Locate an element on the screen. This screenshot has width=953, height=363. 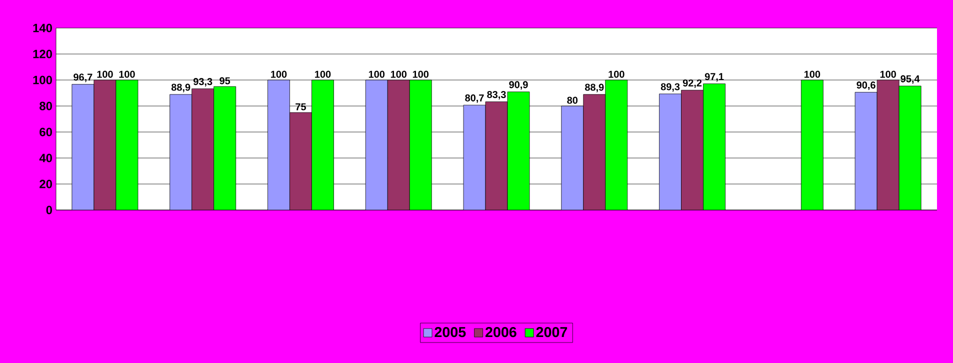
legend-label: 2005 is located at coordinates (450, 332).